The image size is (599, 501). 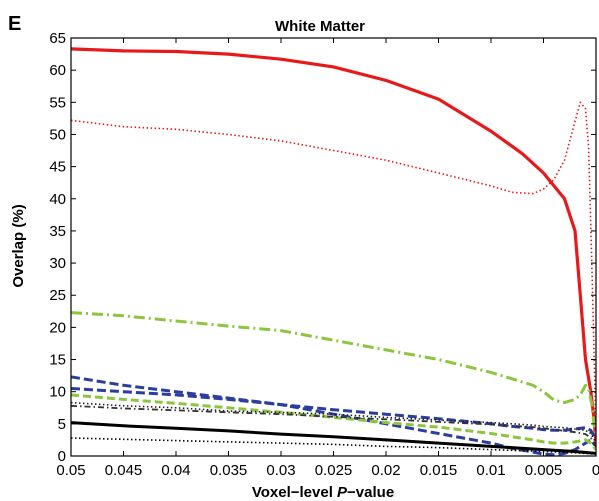 I want to click on y-tick-label: 40, so click(x=57, y=199).